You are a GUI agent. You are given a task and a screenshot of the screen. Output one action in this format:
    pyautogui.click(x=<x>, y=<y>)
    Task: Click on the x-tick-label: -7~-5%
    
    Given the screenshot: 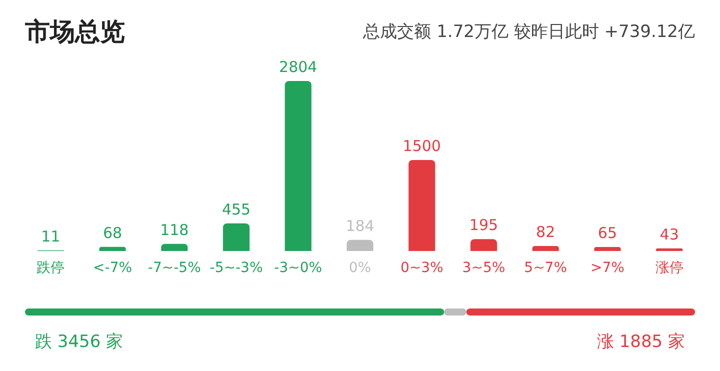 What is the action you would take?
    pyautogui.click(x=174, y=268)
    